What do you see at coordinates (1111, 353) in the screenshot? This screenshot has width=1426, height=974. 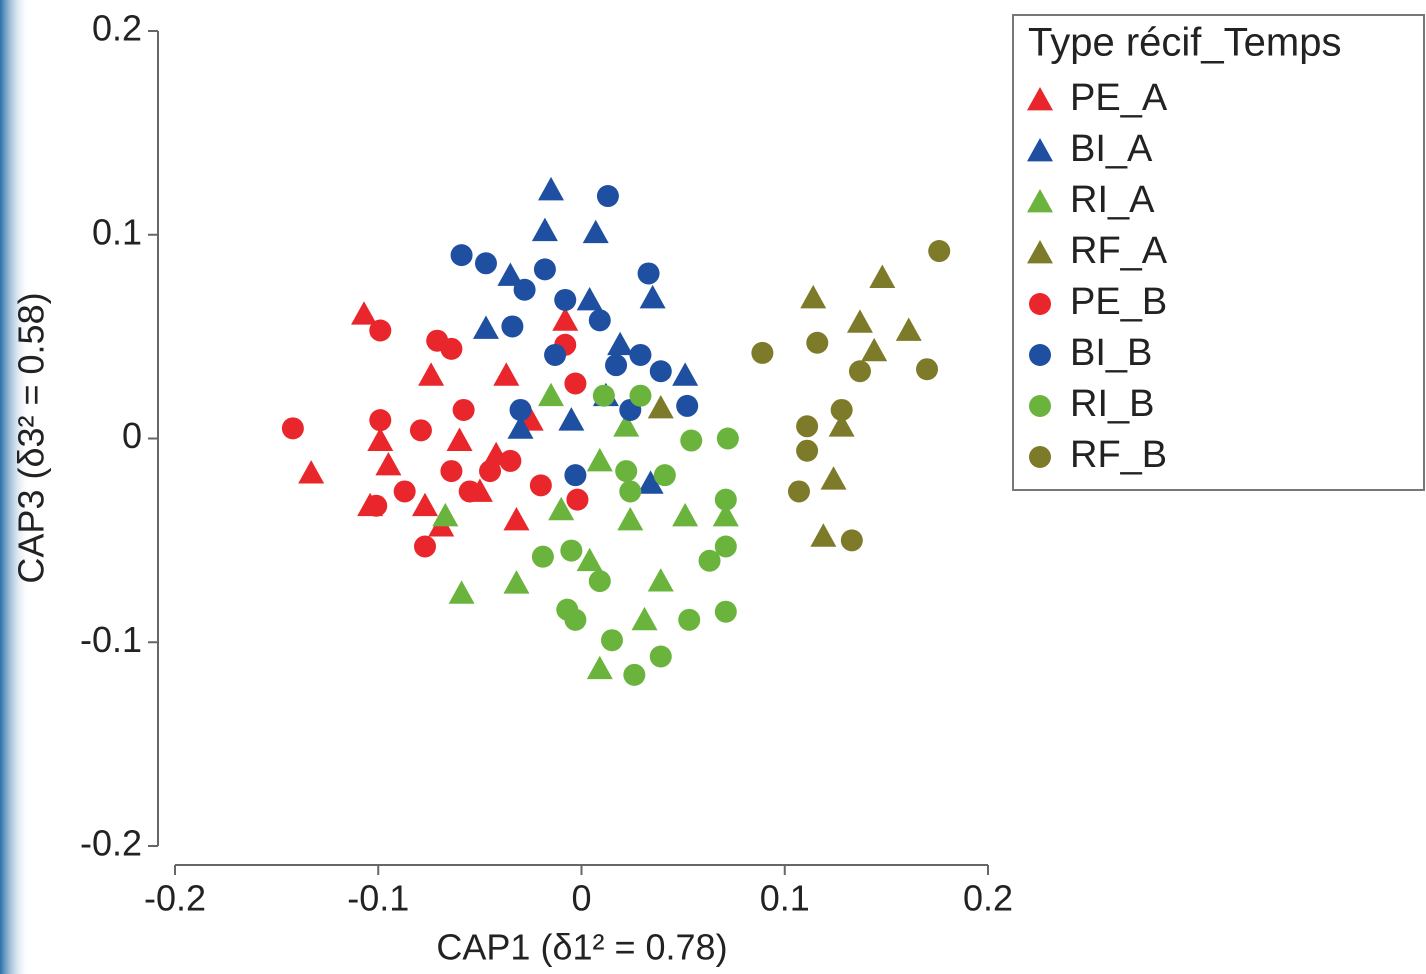 I see `legend-label: BI_B` at bounding box center [1111, 353].